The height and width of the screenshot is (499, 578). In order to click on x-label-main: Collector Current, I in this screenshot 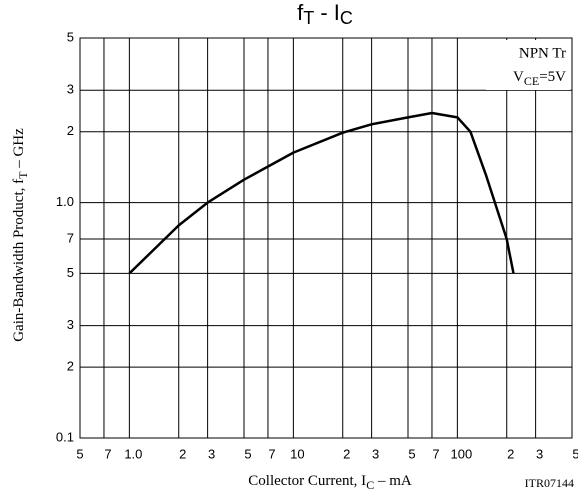, I will do `click(307, 481)`.